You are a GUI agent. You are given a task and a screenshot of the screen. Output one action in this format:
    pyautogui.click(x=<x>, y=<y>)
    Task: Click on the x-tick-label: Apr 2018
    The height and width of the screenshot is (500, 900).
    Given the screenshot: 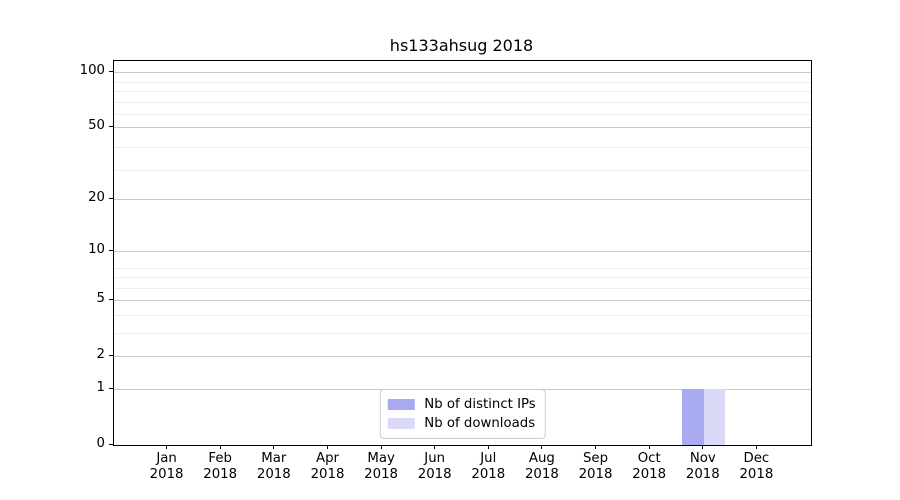 What is the action you would take?
    pyautogui.click(x=327, y=466)
    